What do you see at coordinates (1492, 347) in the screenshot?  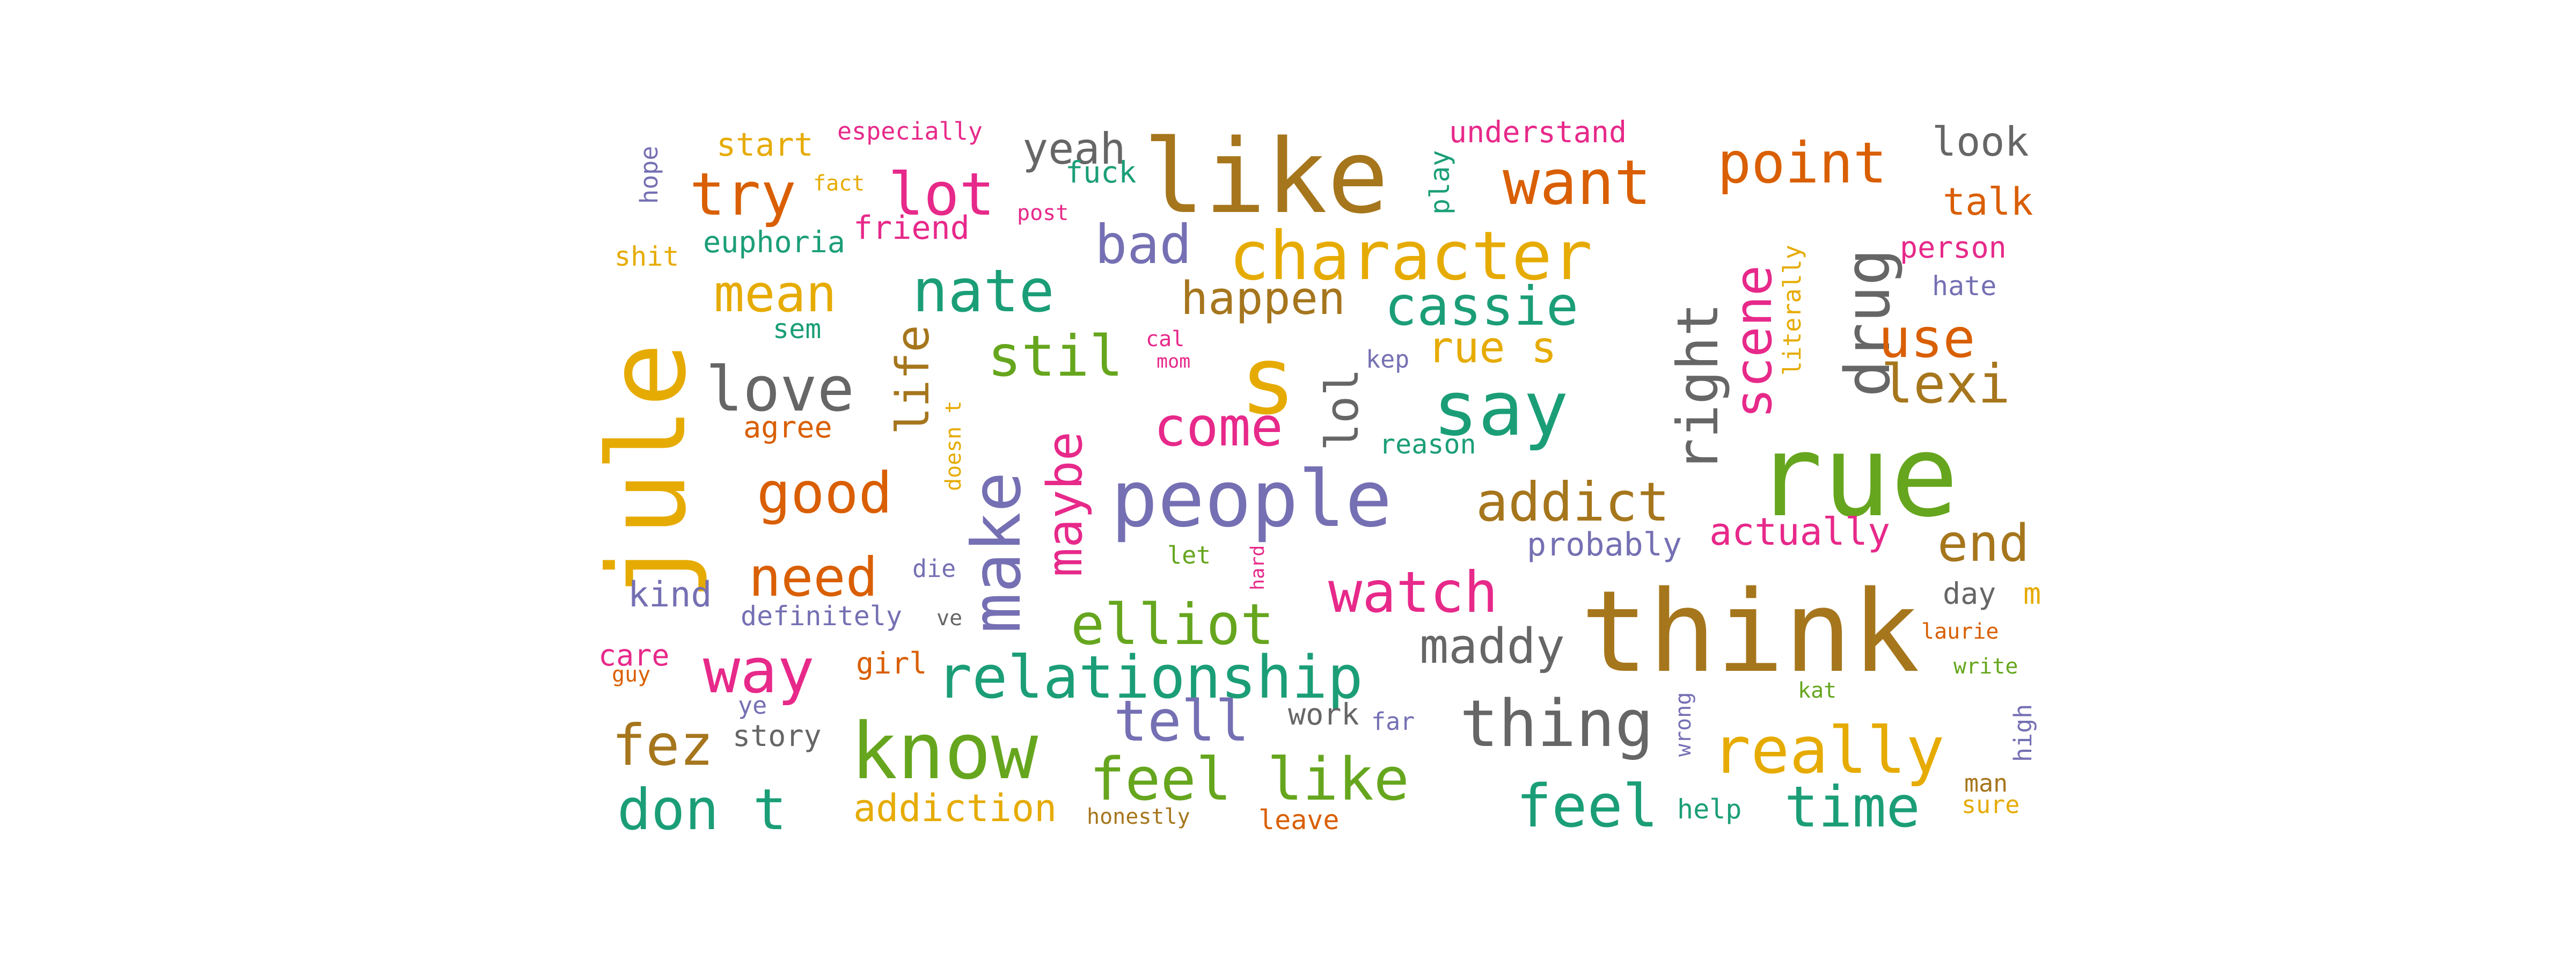 I see `word-rue-s: rue s` at bounding box center [1492, 347].